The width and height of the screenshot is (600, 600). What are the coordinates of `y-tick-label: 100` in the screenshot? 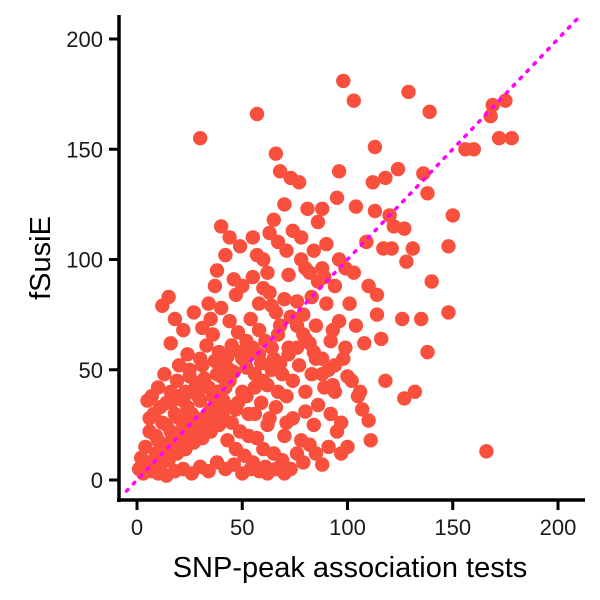 It's located at (84, 260).